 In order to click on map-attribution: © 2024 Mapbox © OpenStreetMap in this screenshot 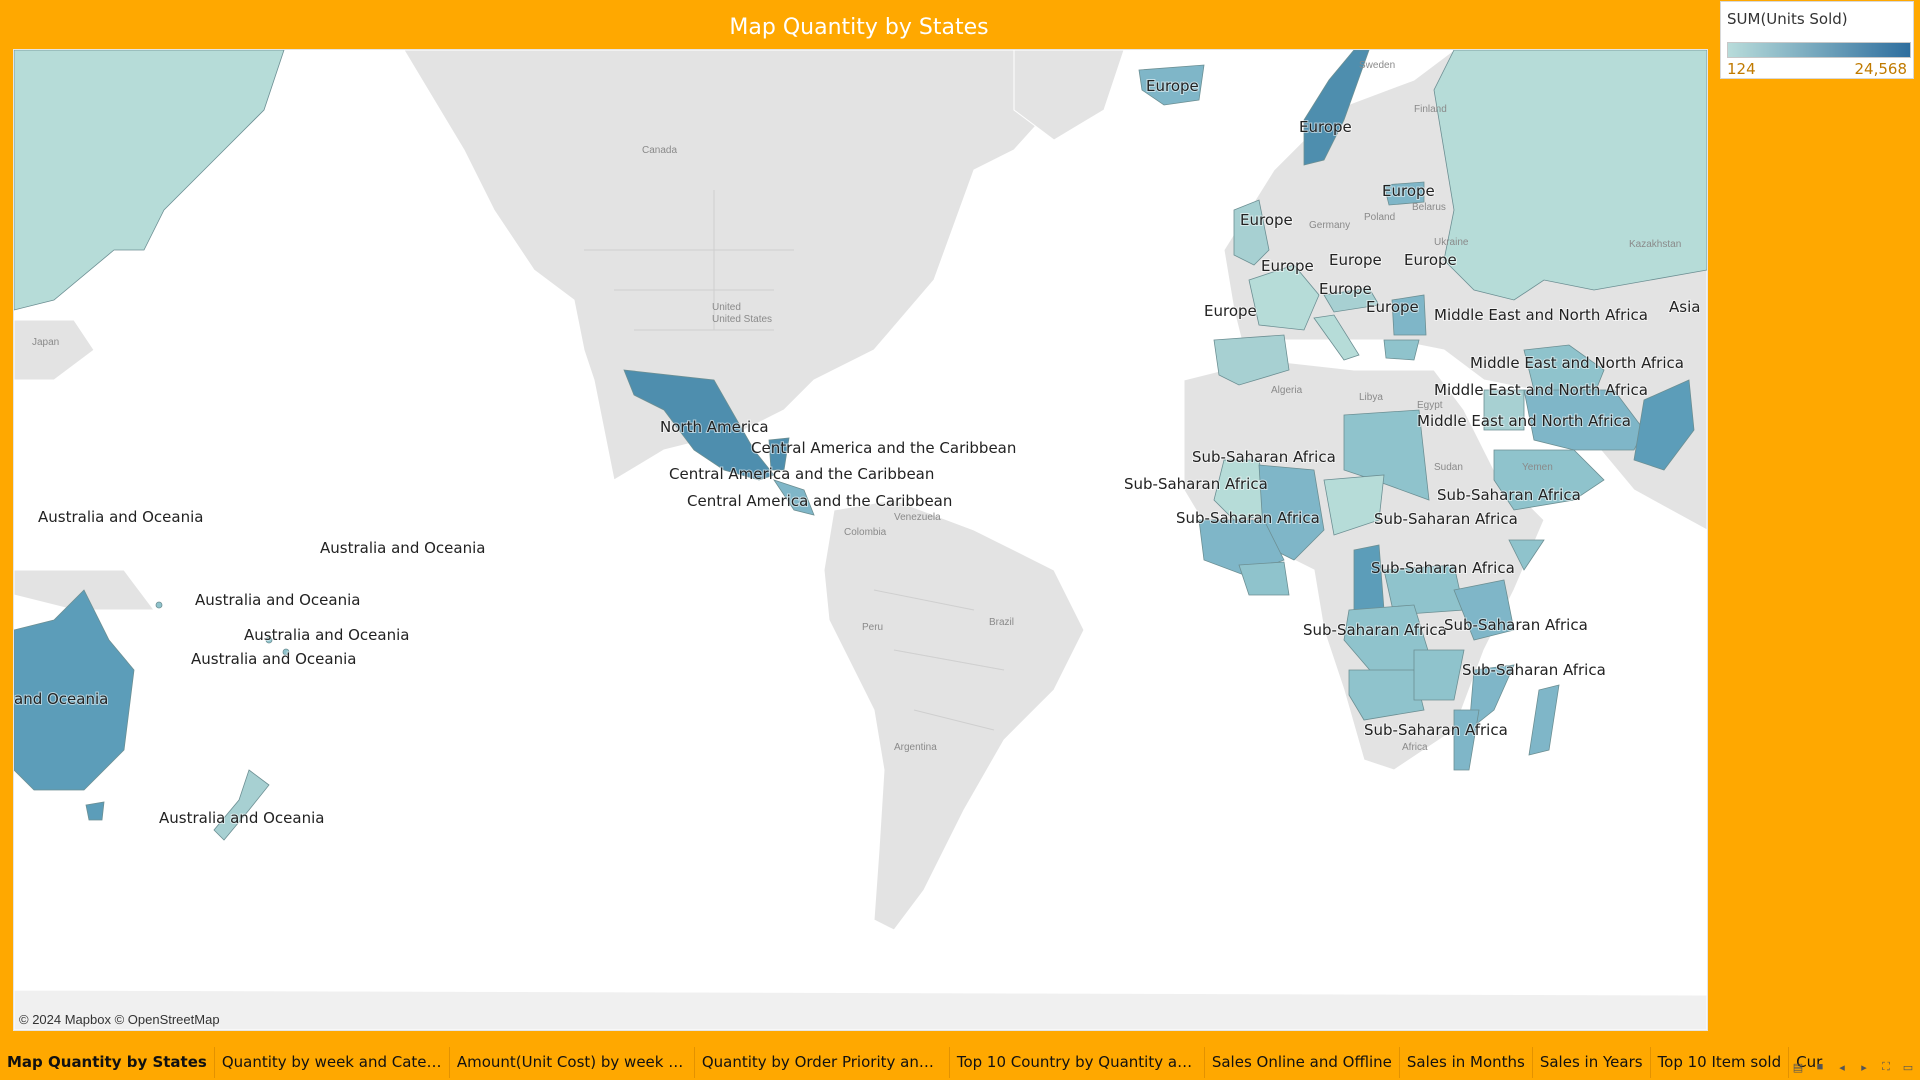, I will do `click(119, 1019)`.